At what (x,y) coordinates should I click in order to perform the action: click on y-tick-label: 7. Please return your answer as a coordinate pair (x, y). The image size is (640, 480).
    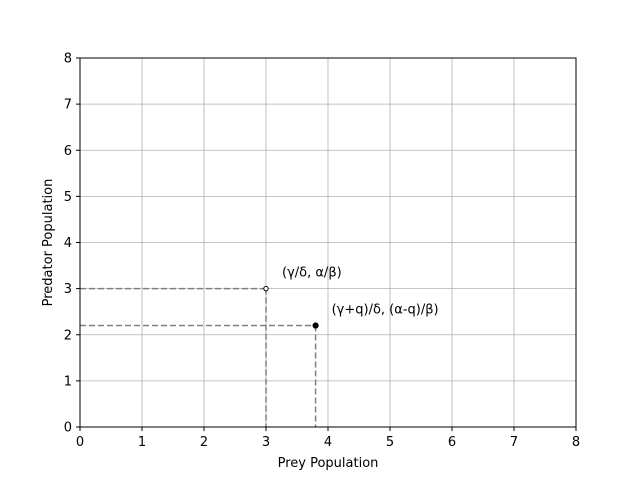
    Looking at the image, I should click on (68, 105).